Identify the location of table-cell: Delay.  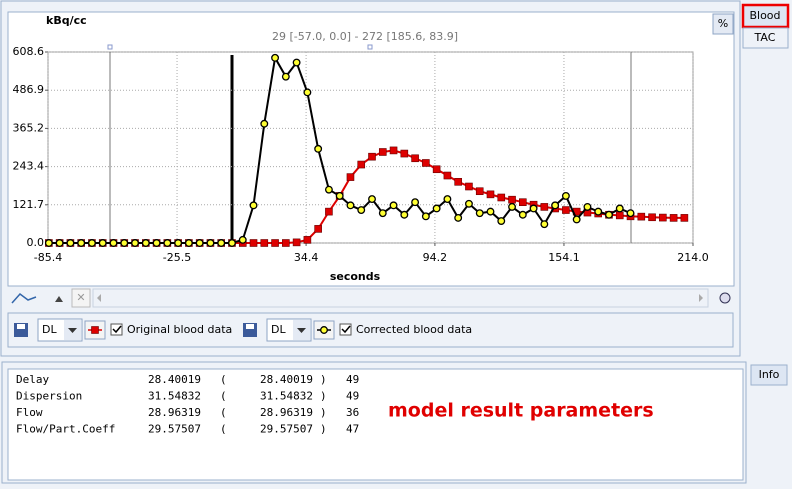
(32, 379).